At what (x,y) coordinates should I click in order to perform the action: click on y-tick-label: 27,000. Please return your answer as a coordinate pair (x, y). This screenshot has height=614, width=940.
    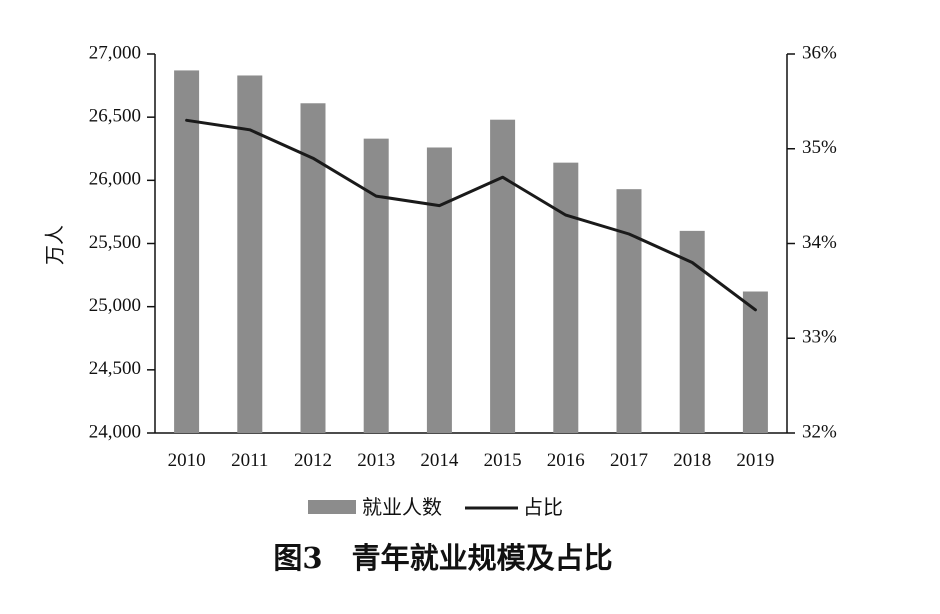
    Looking at the image, I should click on (115, 52).